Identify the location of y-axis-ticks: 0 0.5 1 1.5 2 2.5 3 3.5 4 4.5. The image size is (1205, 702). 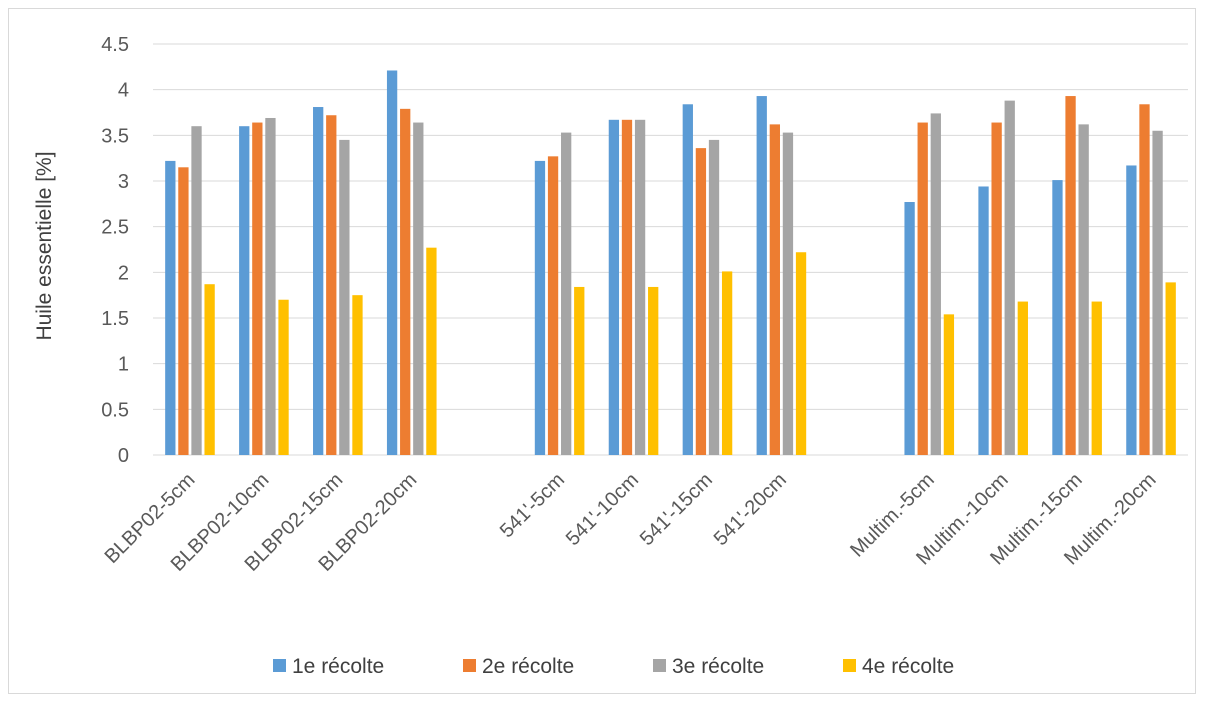
(115, 250).